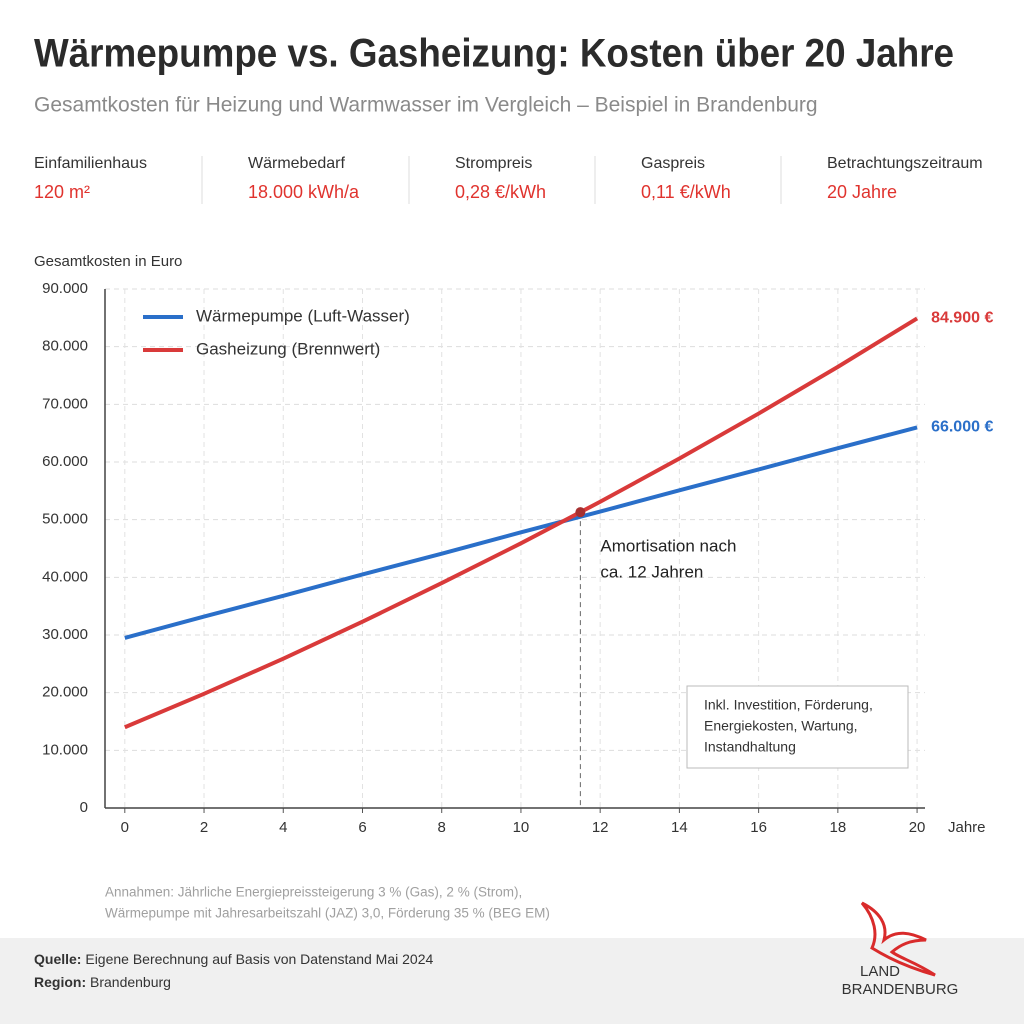  What do you see at coordinates (679, 827) in the screenshot?
I see `x-tick-label: 14` at bounding box center [679, 827].